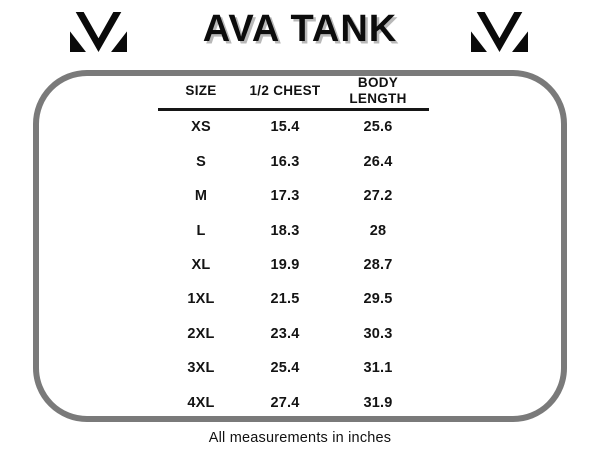 The image size is (600, 464). Describe the element at coordinates (285, 368) in the screenshot. I see `half-chest-value: 25.4` at that location.